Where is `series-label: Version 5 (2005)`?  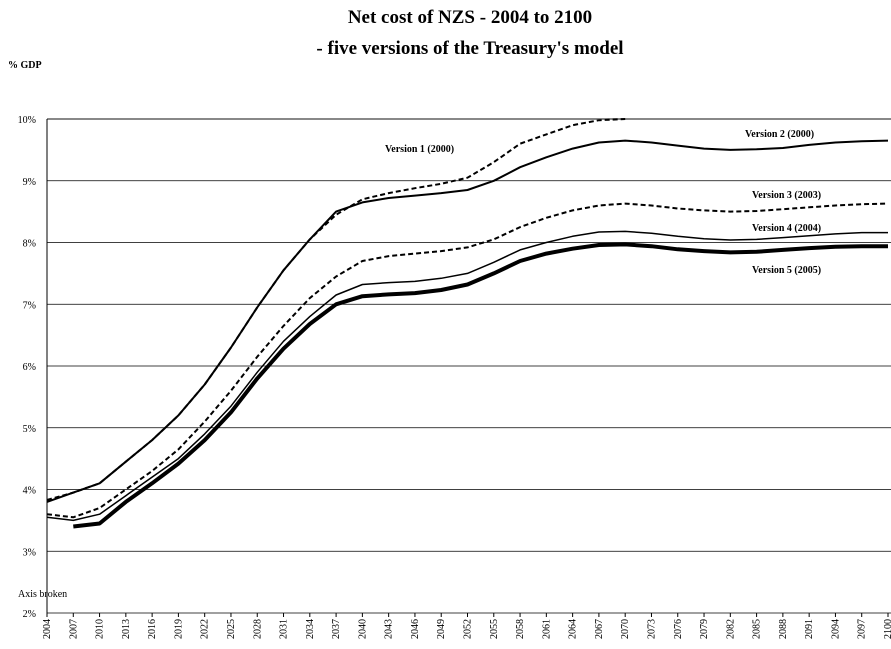 series-label: Version 5 (2005) is located at coordinates (786, 270).